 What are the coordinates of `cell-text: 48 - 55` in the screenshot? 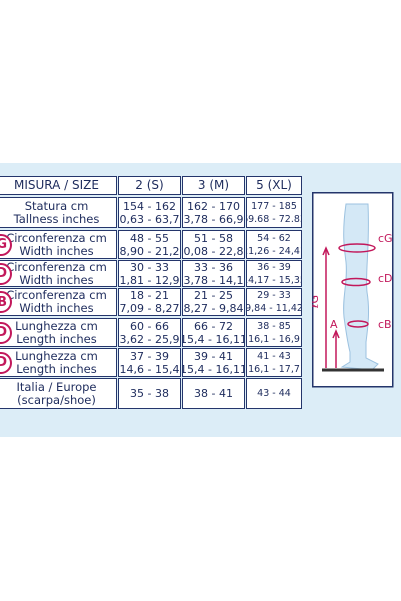 It's located at (149, 238).